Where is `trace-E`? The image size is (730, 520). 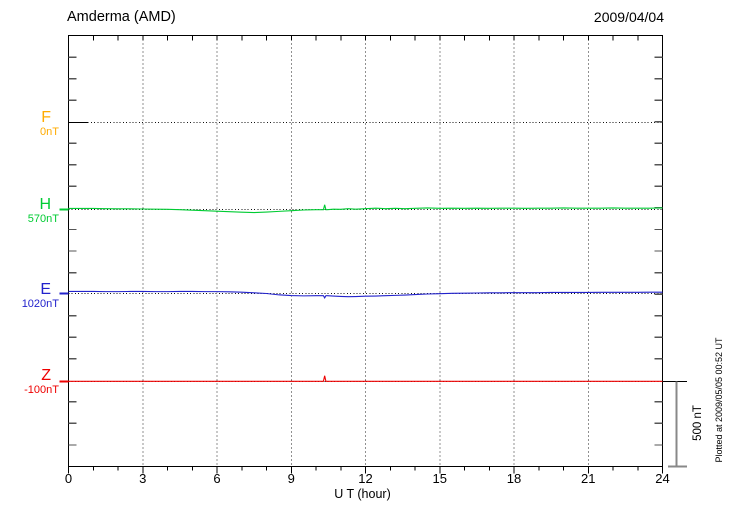 trace-E is located at coordinates (365, 295).